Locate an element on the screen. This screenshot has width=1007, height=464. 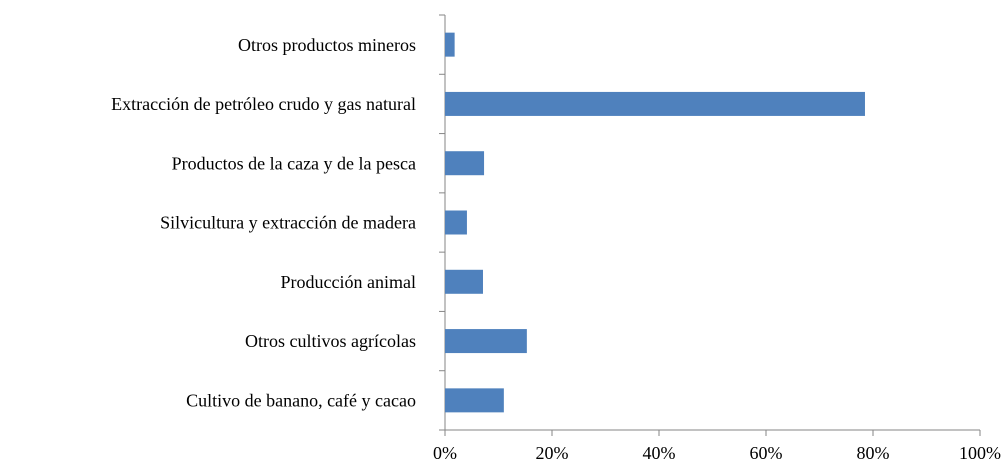
x-tick-label: 40% is located at coordinates (659, 453).